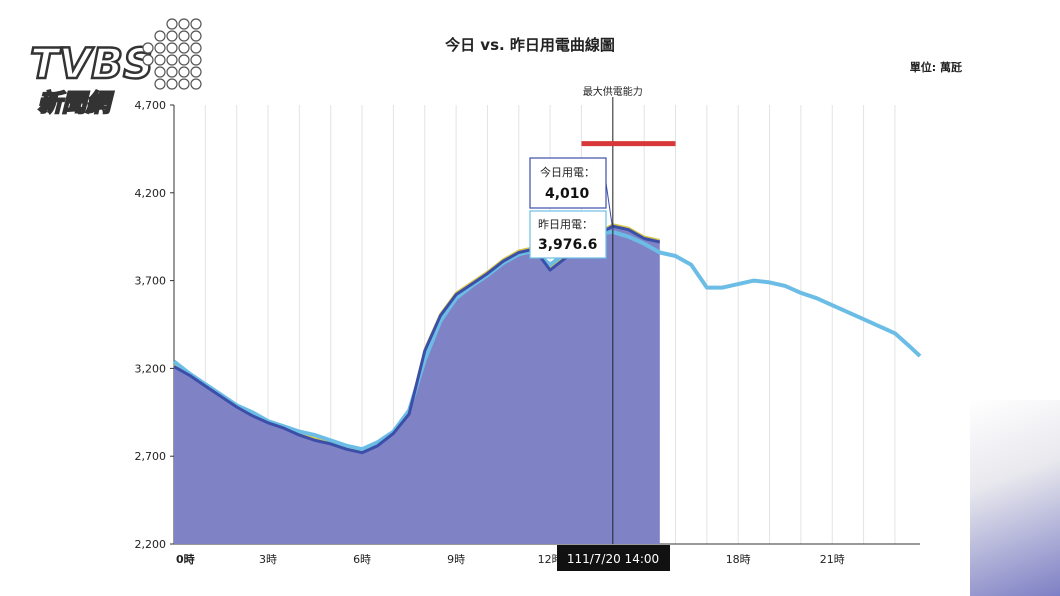 Image resolution: width=1060 pixels, height=596 pixels. I want to click on tooltip-yesterday: 昨日用電： 3,976.6, so click(568, 234).